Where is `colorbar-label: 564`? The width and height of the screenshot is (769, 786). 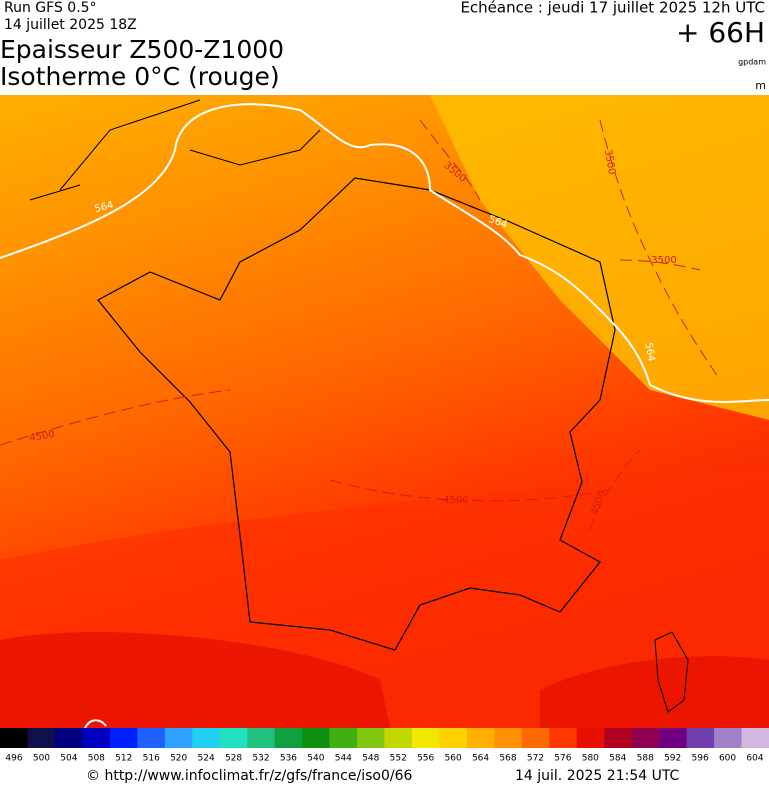
colorbar-label: 564 is located at coordinates (480, 759).